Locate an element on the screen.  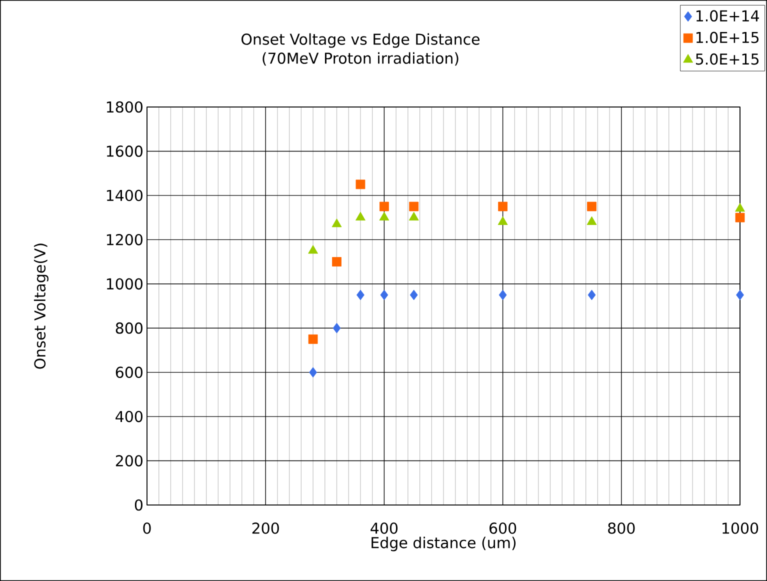
x-tick-label: 600 is located at coordinates (503, 528).